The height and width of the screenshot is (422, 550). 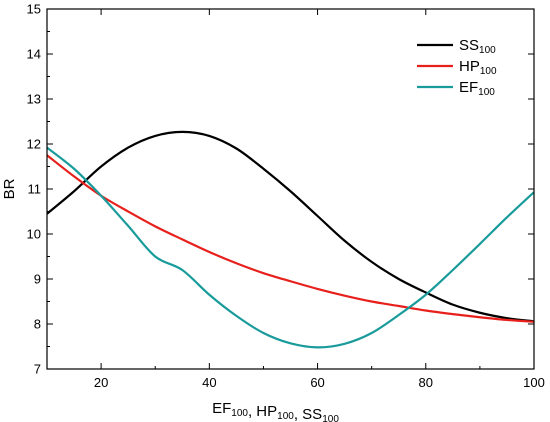 What do you see at coordinates (457, 67) in the screenshot?
I see `legend: SS100 HP100 EF100` at bounding box center [457, 67].